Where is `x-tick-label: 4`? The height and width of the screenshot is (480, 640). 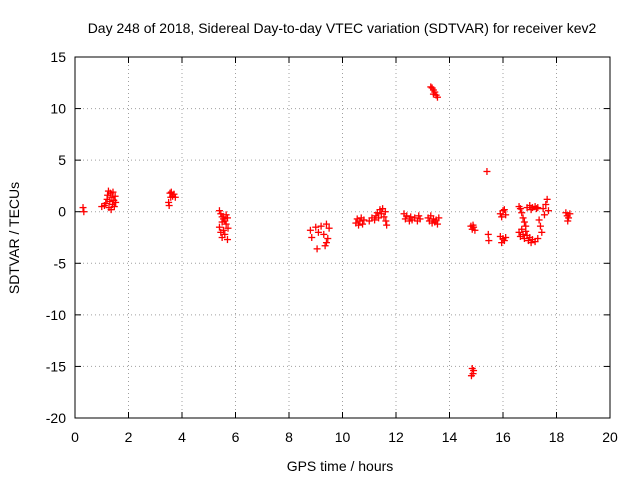 x-tick-label: 4 is located at coordinates (182, 437).